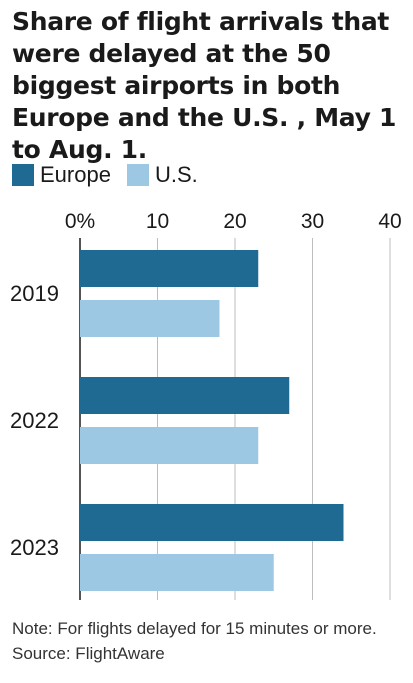 This screenshot has height=683, width=413. I want to click on bar-europe-2023, so click(212, 522).